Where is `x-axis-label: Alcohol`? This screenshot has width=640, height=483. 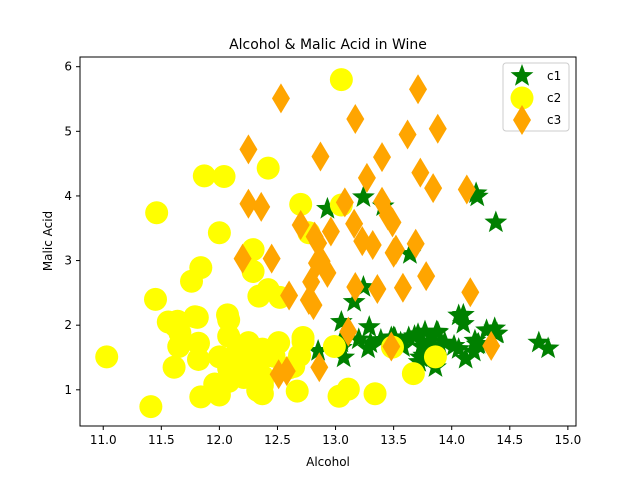
x-axis-label: Alcohol is located at coordinates (328, 462).